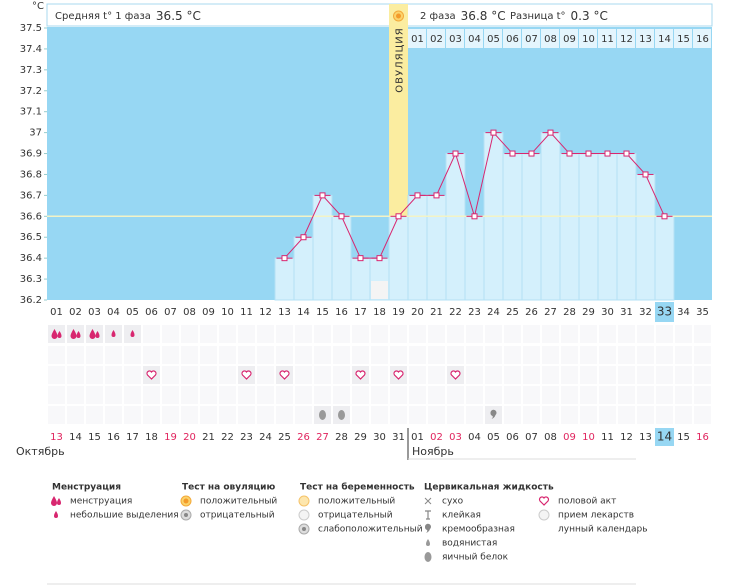 The width and height of the screenshot is (750, 587). What do you see at coordinates (31, 300) in the screenshot?
I see `y-tick-label: 36.2` at bounding box center [31, 300].